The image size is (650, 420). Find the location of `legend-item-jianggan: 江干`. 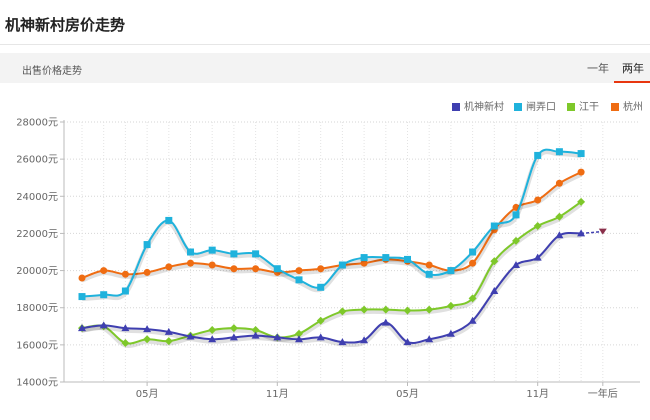

legend-item-jianggan: 江干 is located at coordinates (583, 105).